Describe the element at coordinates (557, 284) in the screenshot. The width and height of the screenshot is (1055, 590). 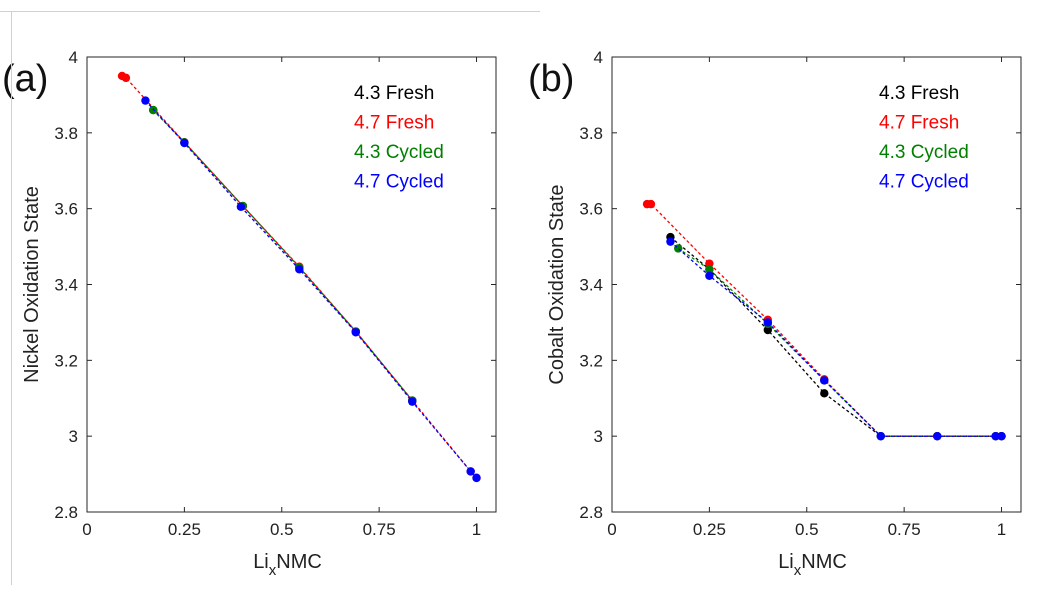
I see `y-axis-label: Cobalt Oxidation State` at that location.